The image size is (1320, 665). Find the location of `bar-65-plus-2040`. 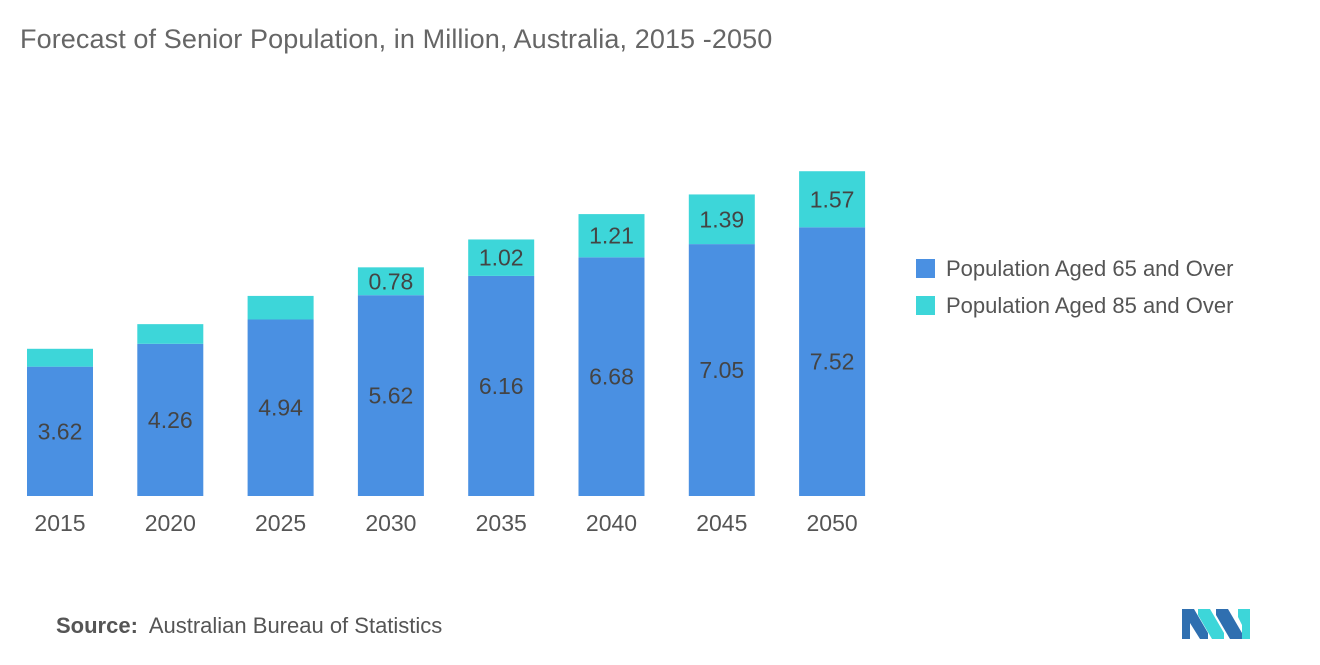

bar-65-plus-2040 is located at coordinates (611, 376).